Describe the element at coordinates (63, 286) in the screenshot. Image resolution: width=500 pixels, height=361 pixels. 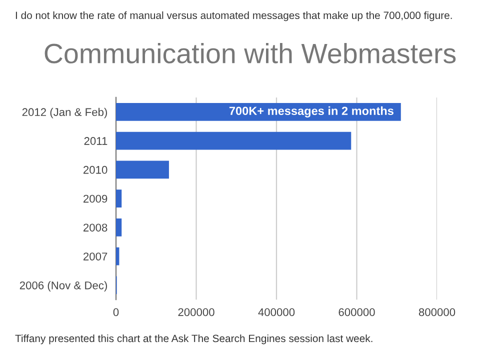
I see `y-tick-label: 2006 (Nov & Dec)` at that location.